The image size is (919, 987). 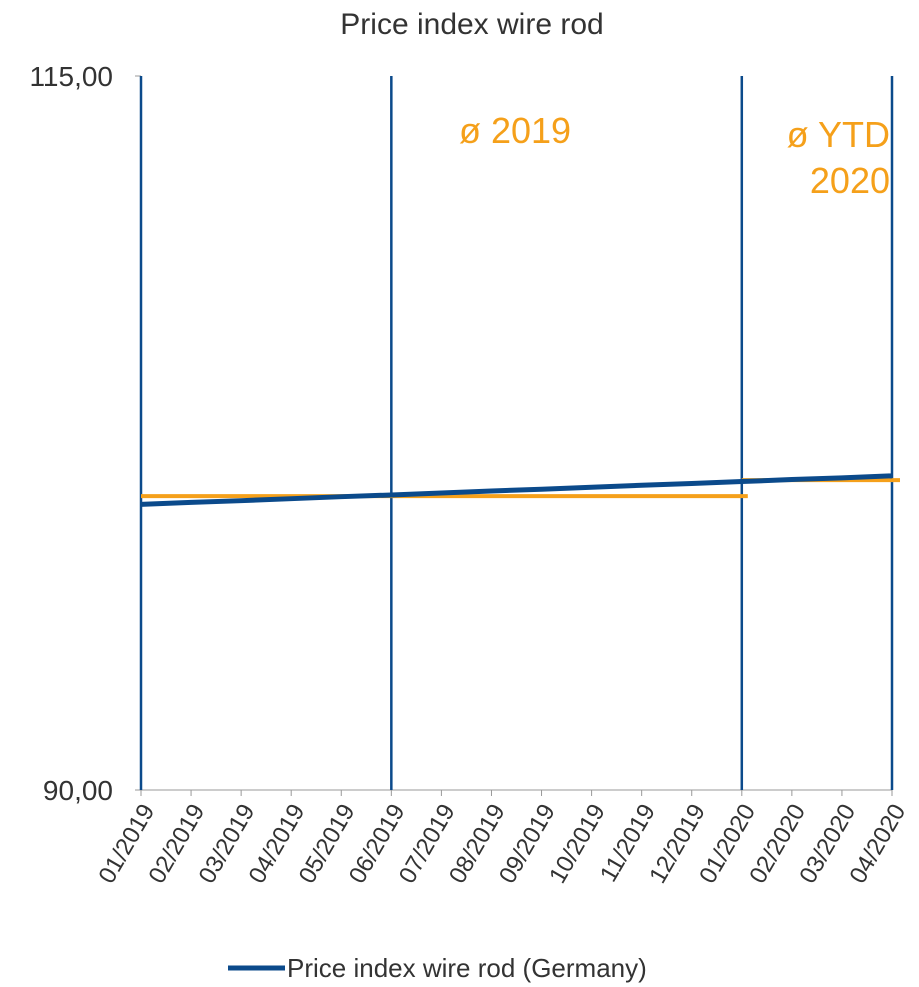 I want to click on annotation: ø 2019, so click(x=515, y=130).